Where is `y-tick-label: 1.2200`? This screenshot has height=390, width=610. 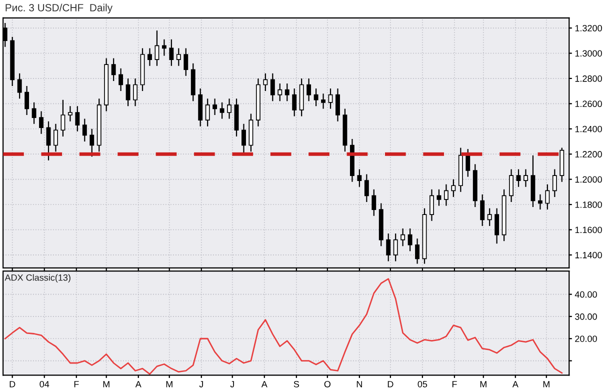
y-tick-label: 1.2200 is located at coordinates (588, 154).